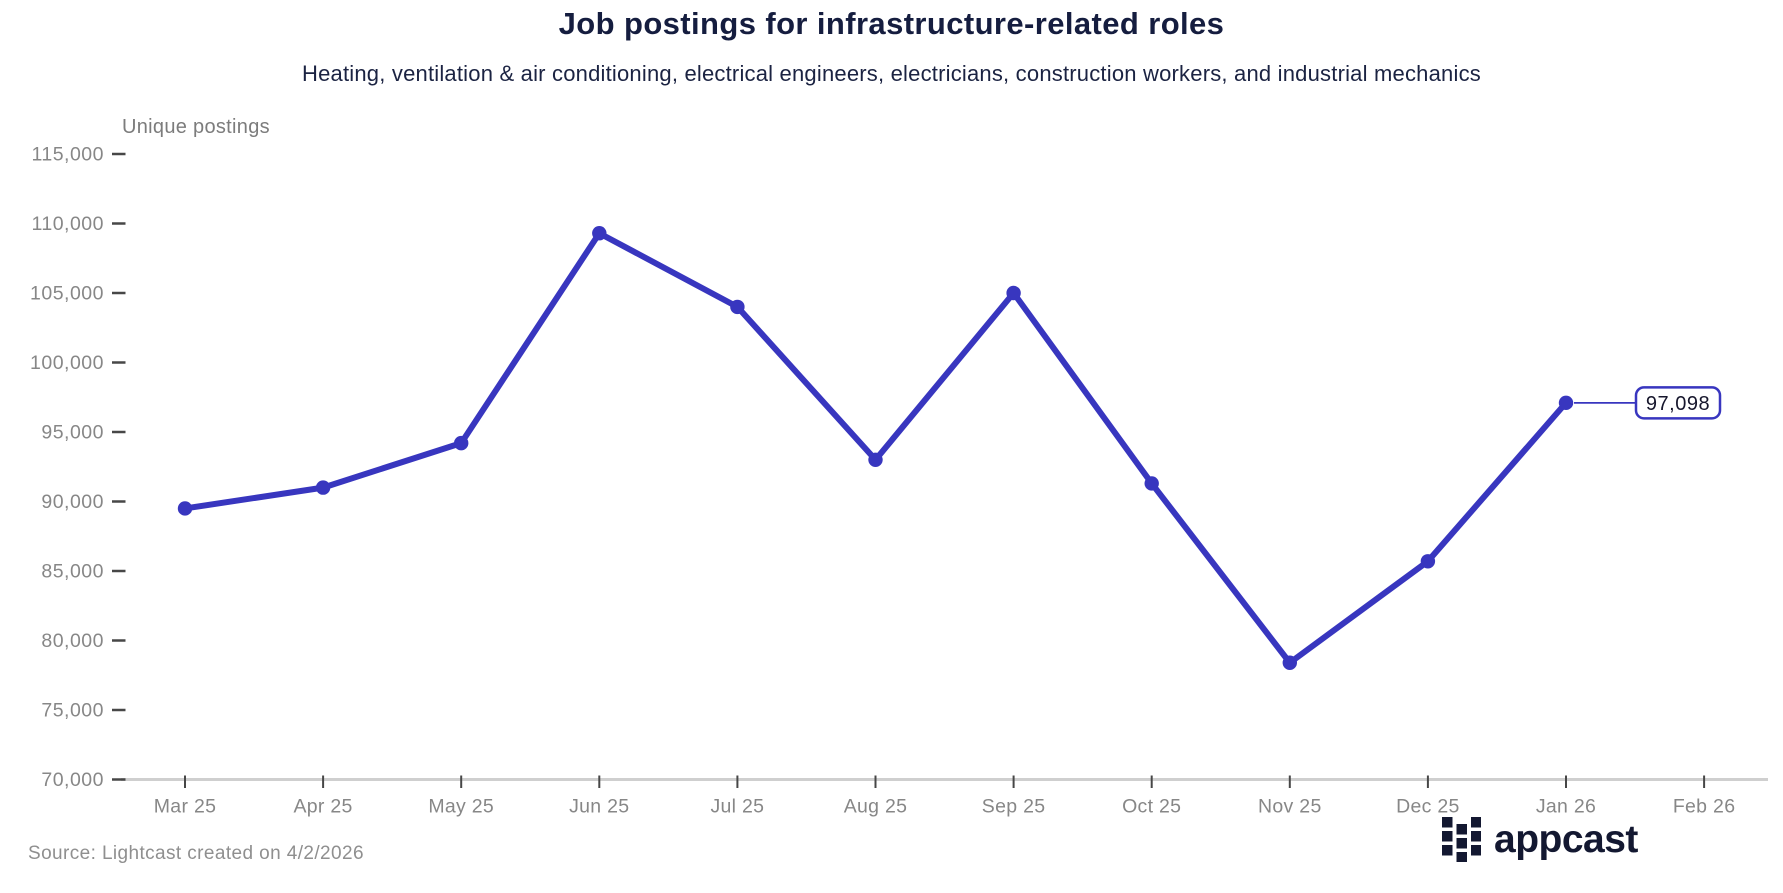 The width and height of the screenshot is (1783, 893). I want to click on x-tick-label: Oct 25, so click(1151, 807).